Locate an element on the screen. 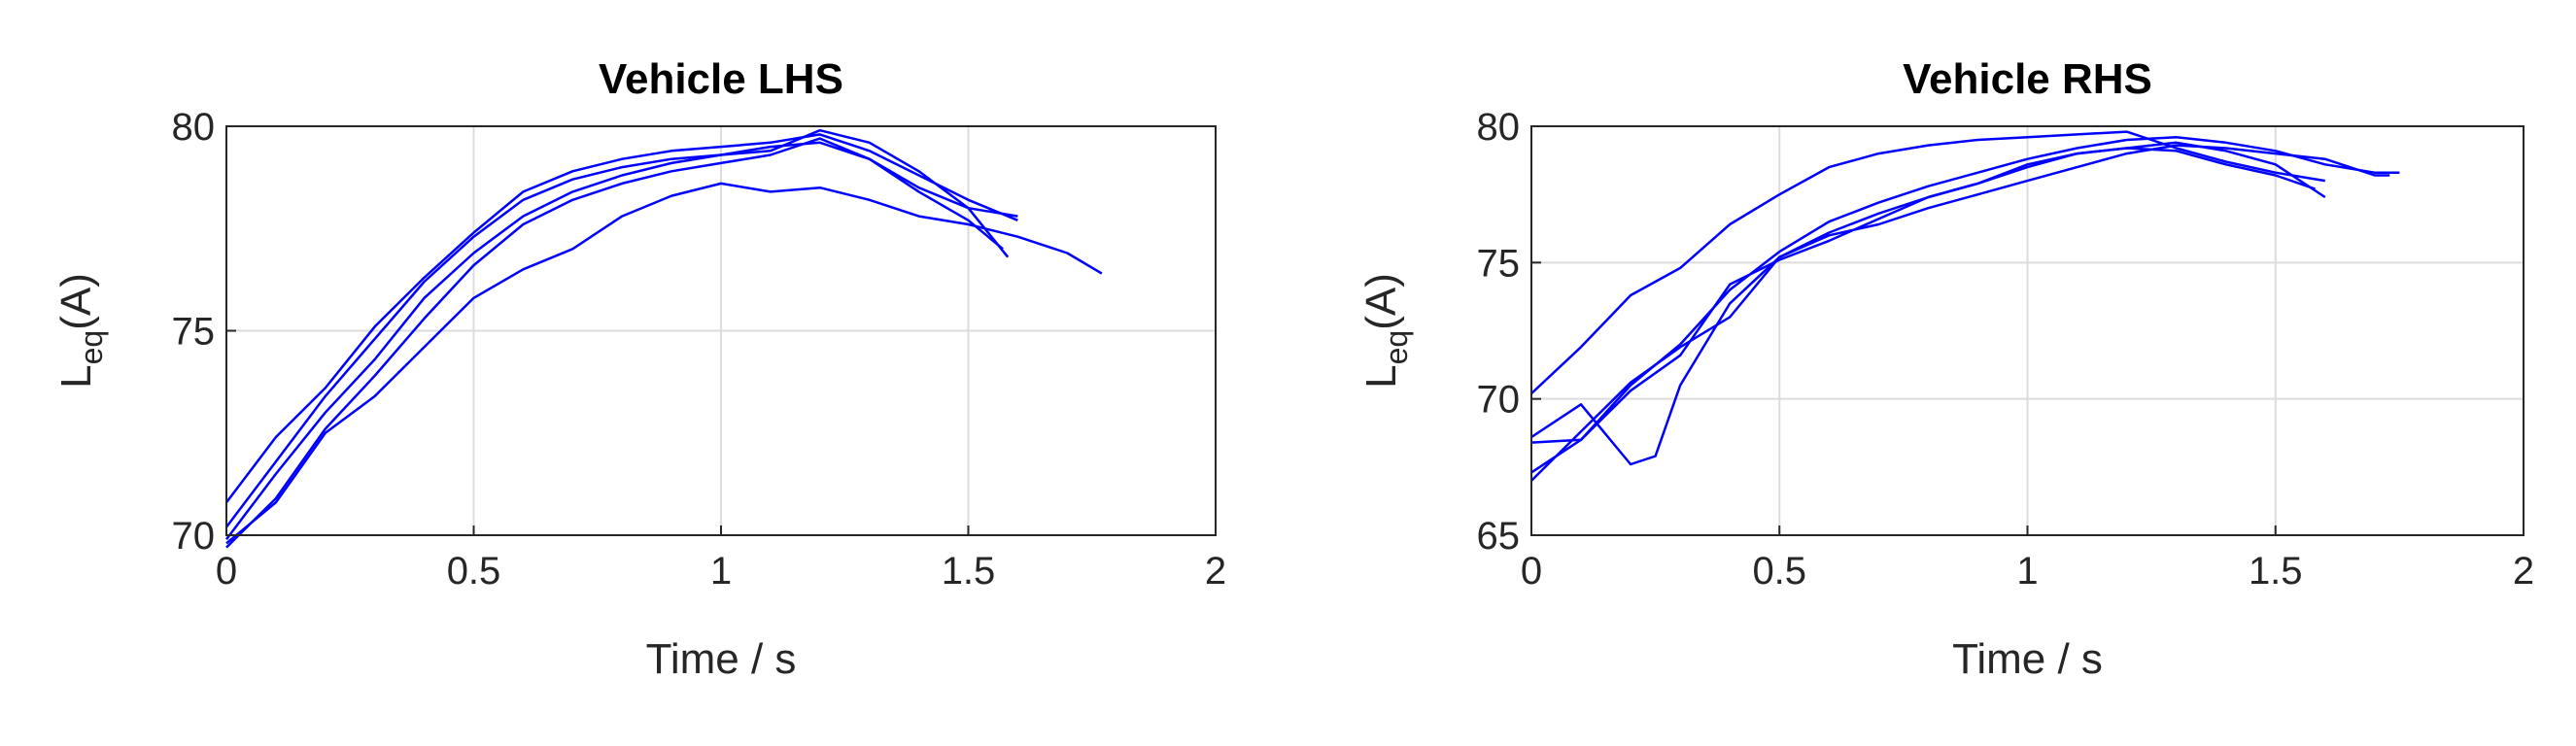  chart-title: Vehicle LHS is located at coordinates (721, 79).